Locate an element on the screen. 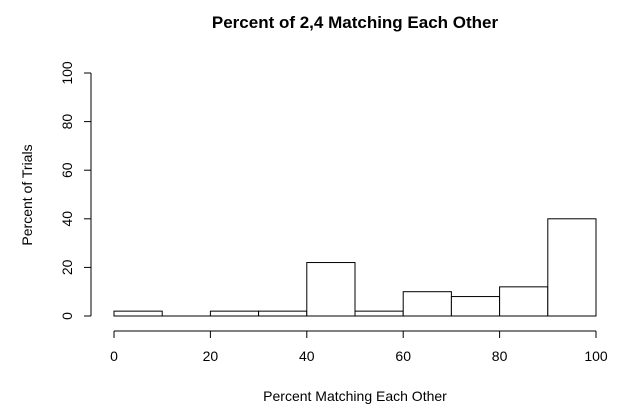 The height and width of the screenshot is (413, 626). x-tick-label: 20 is located at coordinates (211, 356).